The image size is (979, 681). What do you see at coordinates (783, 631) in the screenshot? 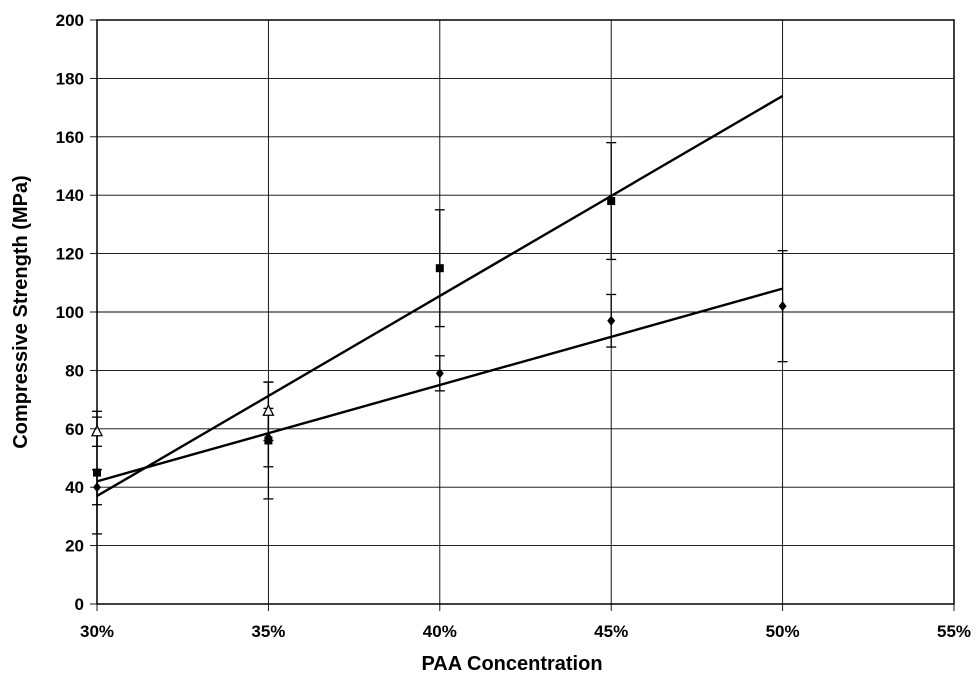
I see `x-tick-label: 50%` at bounding box center [783, 631].